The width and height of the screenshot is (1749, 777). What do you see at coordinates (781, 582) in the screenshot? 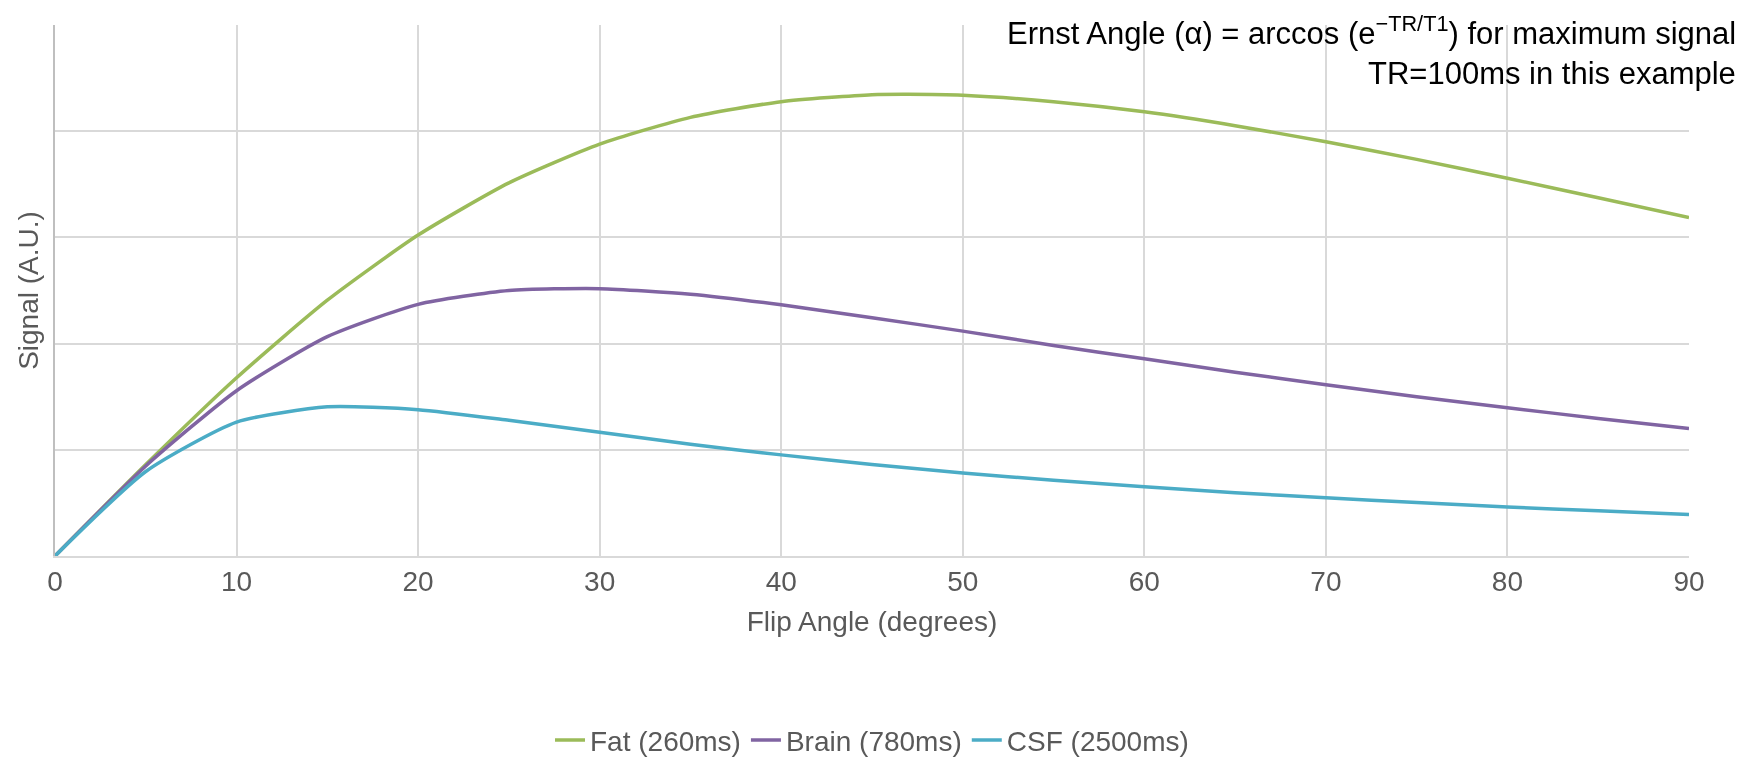
I see `x-tick-label: 40` at bounding box center [781, 582].